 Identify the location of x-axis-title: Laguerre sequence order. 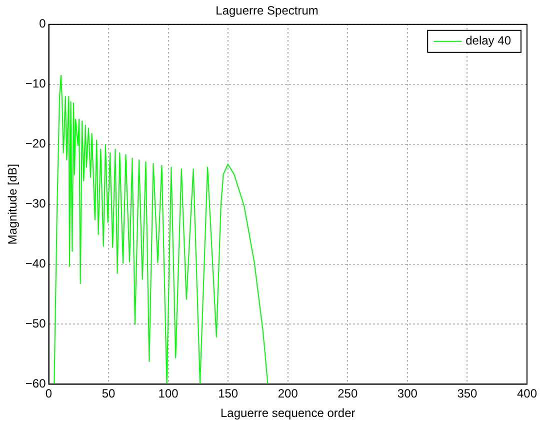
(288, 413).